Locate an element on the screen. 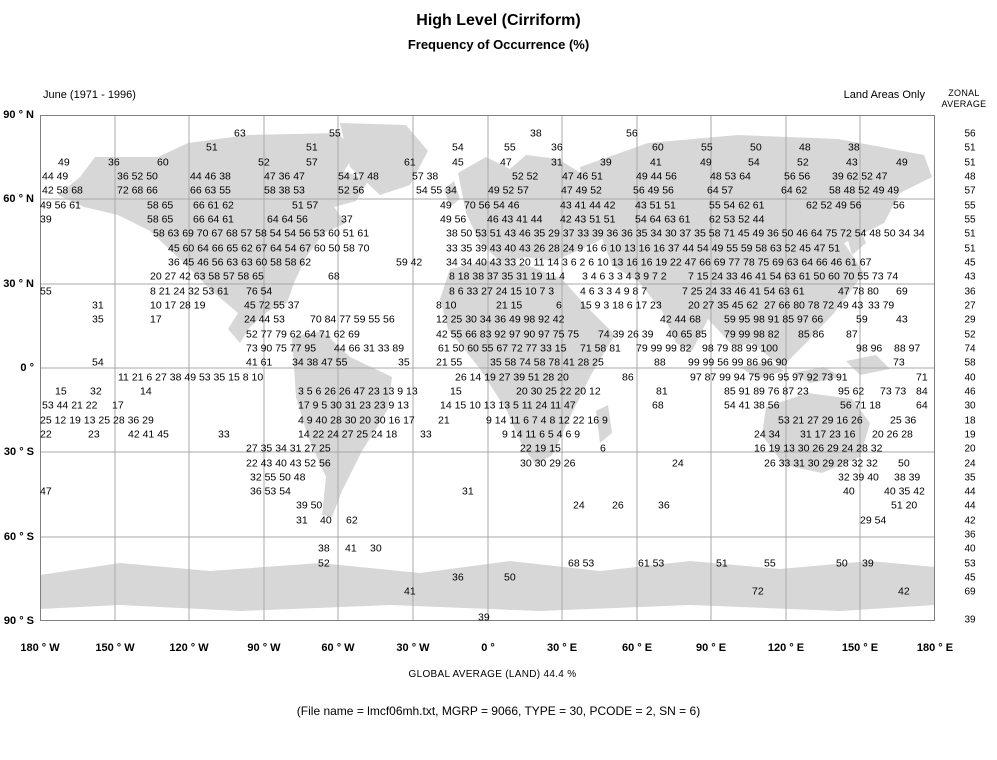  zonal-average-value: 24 is located at coordinates (970, 464).